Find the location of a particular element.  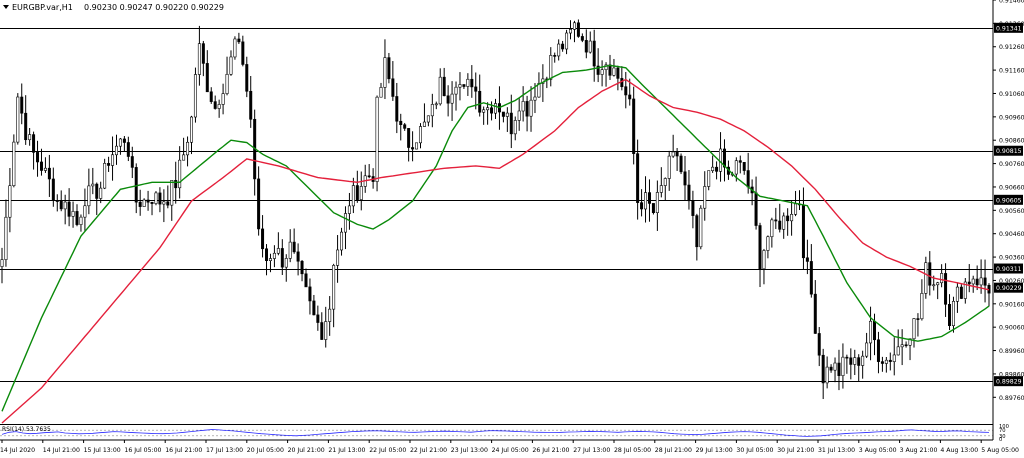

price-tick-label: 0.91460 is located at coordinates (1011, 2).